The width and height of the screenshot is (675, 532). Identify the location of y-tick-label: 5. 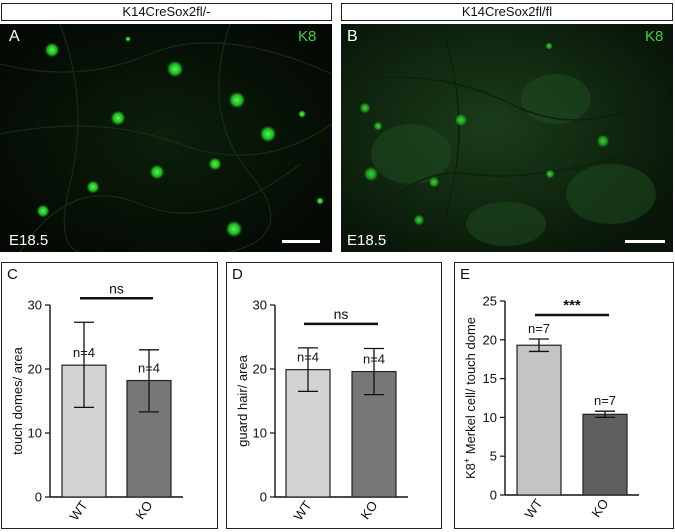
(493, 456).